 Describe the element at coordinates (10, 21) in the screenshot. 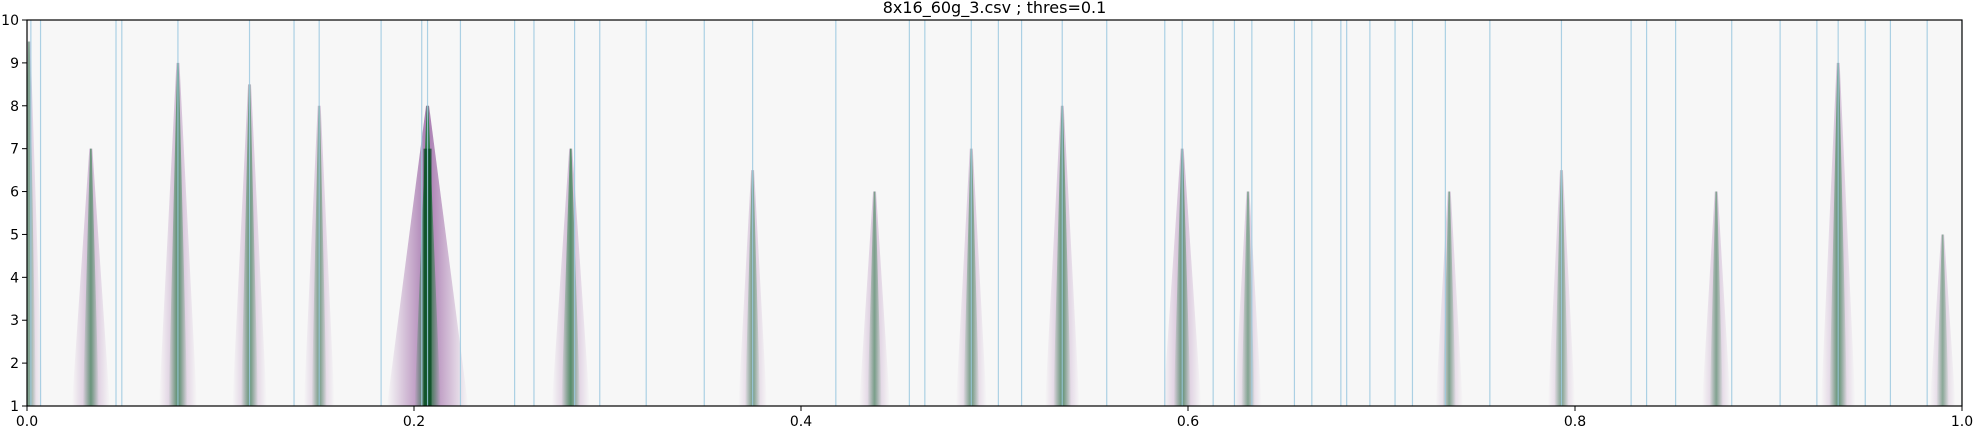

I see `y-tick-label: 10` at that location.